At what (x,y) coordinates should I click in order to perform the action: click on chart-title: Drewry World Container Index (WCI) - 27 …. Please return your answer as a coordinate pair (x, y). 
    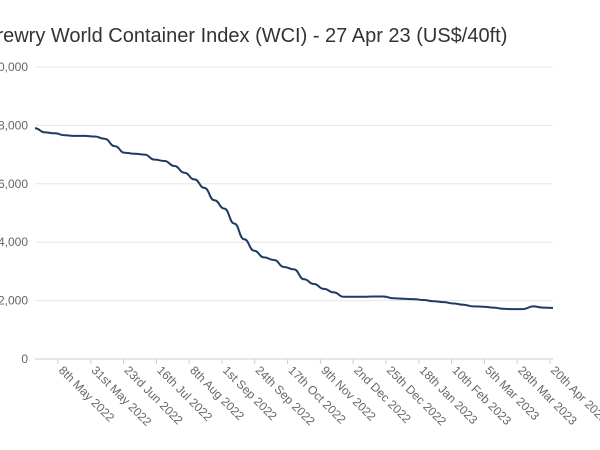
    Looking at the image, I should click on (254, 36).